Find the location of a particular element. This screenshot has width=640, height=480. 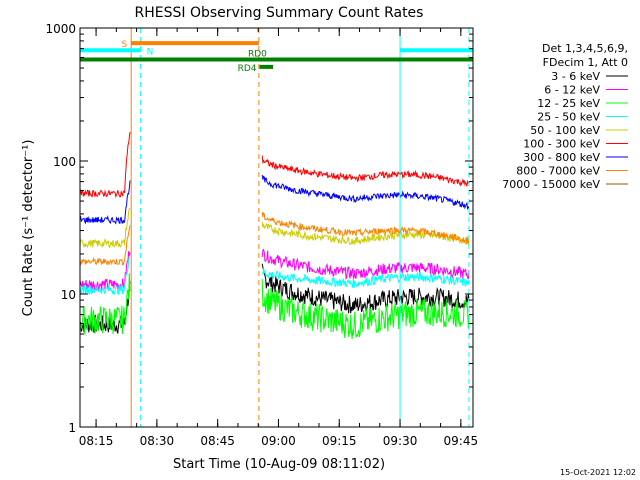

x-tick-label-09:15: 09:15 is located at coordinates (339, 441).